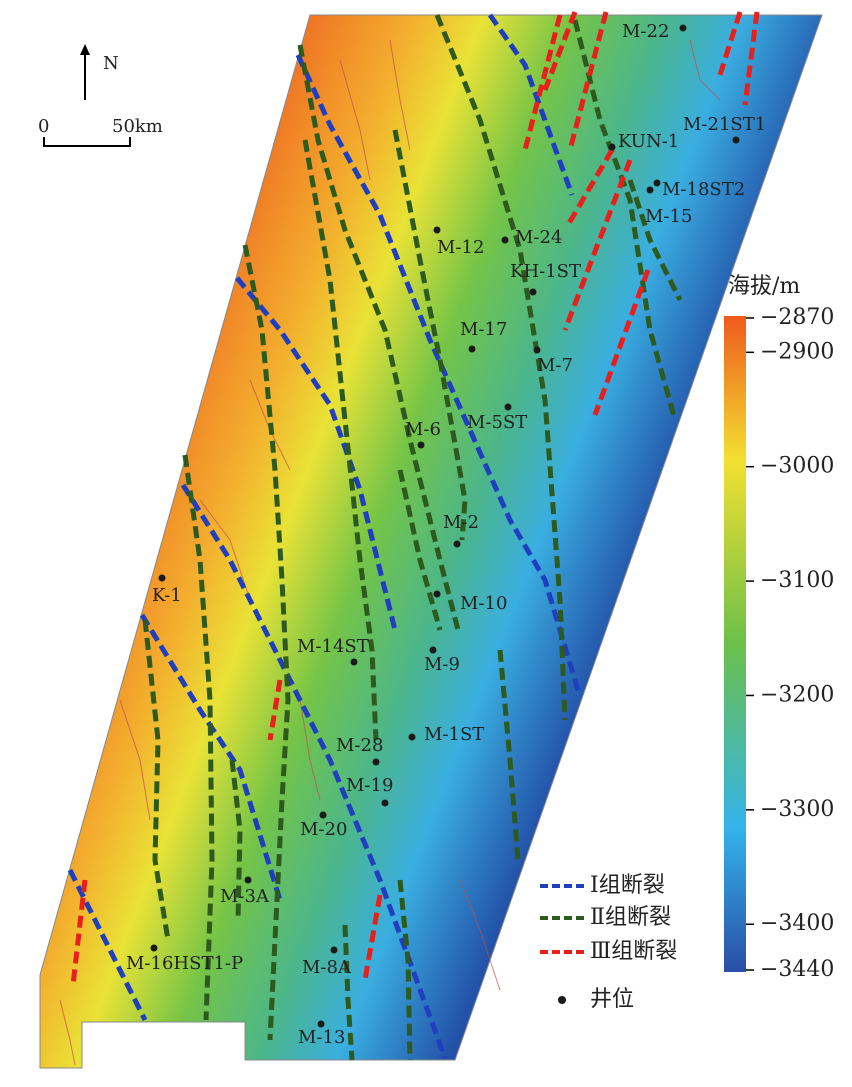  Describe the element at coordinates (327, 967) in the screenshot. I see `well-label: M-8A` at that location.